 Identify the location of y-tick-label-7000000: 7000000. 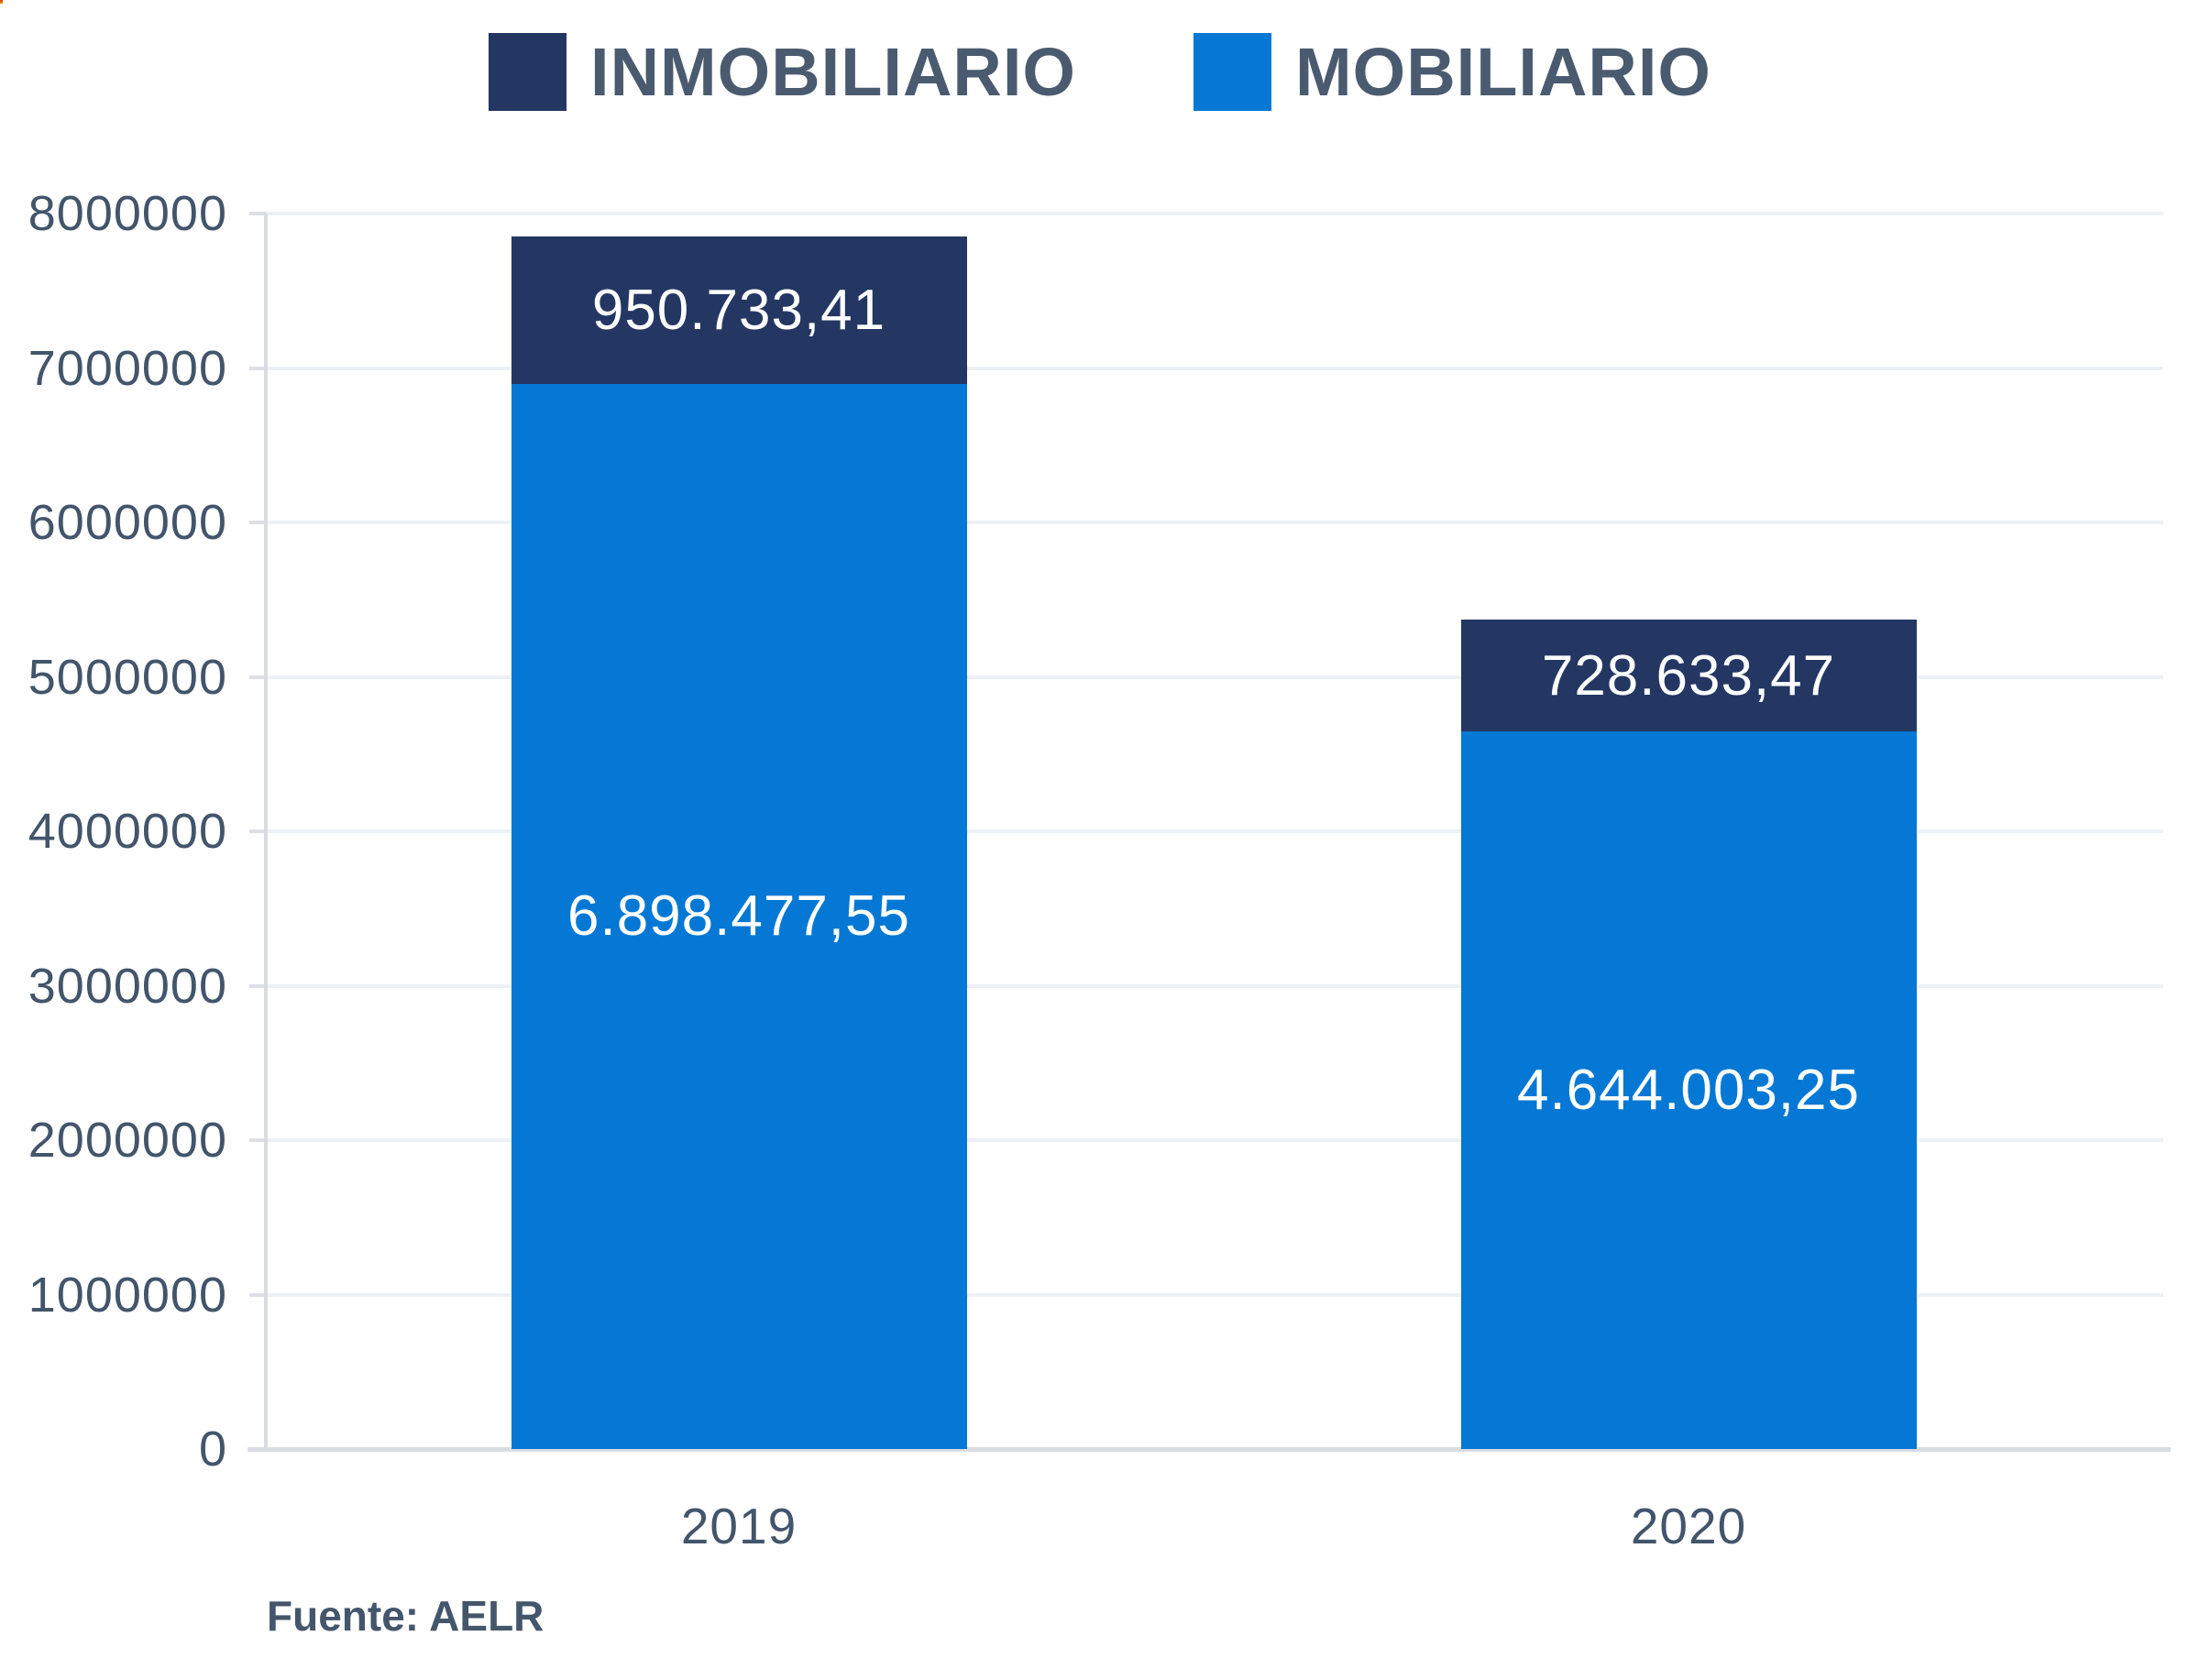
(127, 368).